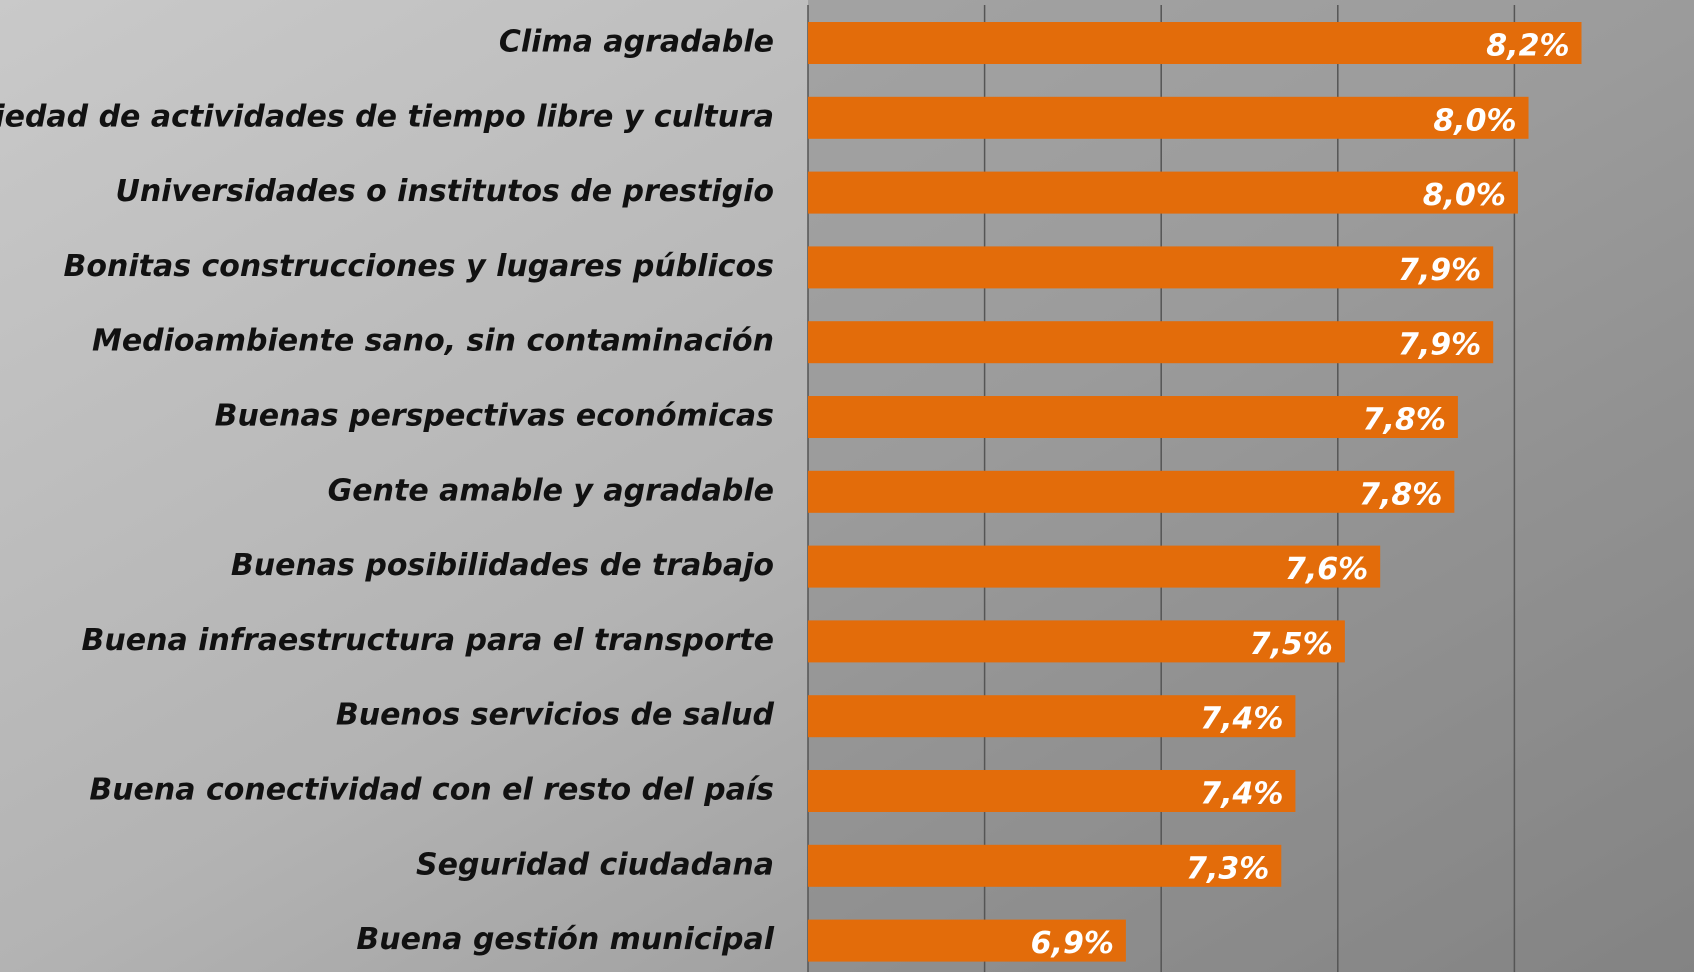 The image size is (1694, 972). I want to click on category-label: Seguridad ciudadana, so click(595, 864).